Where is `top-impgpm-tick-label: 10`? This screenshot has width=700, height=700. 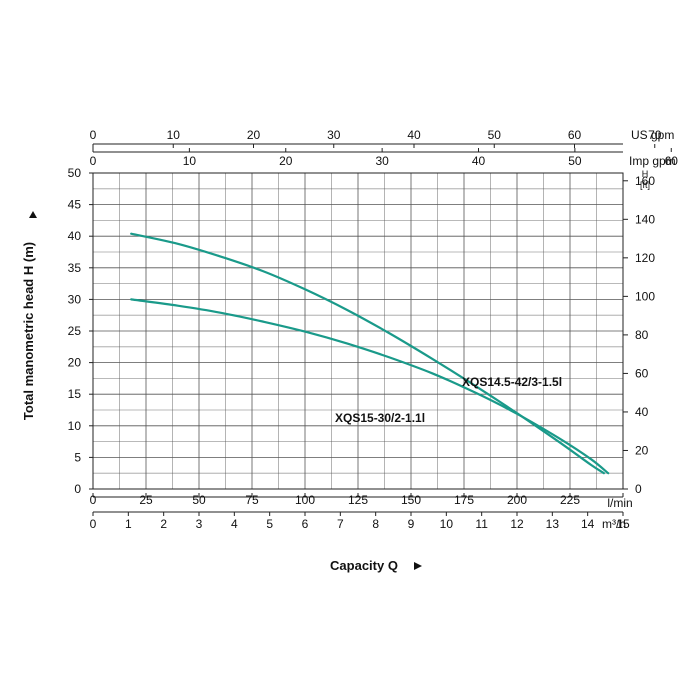 top-impgpm-tick-label: 10 is located at coordinates (190, 161).